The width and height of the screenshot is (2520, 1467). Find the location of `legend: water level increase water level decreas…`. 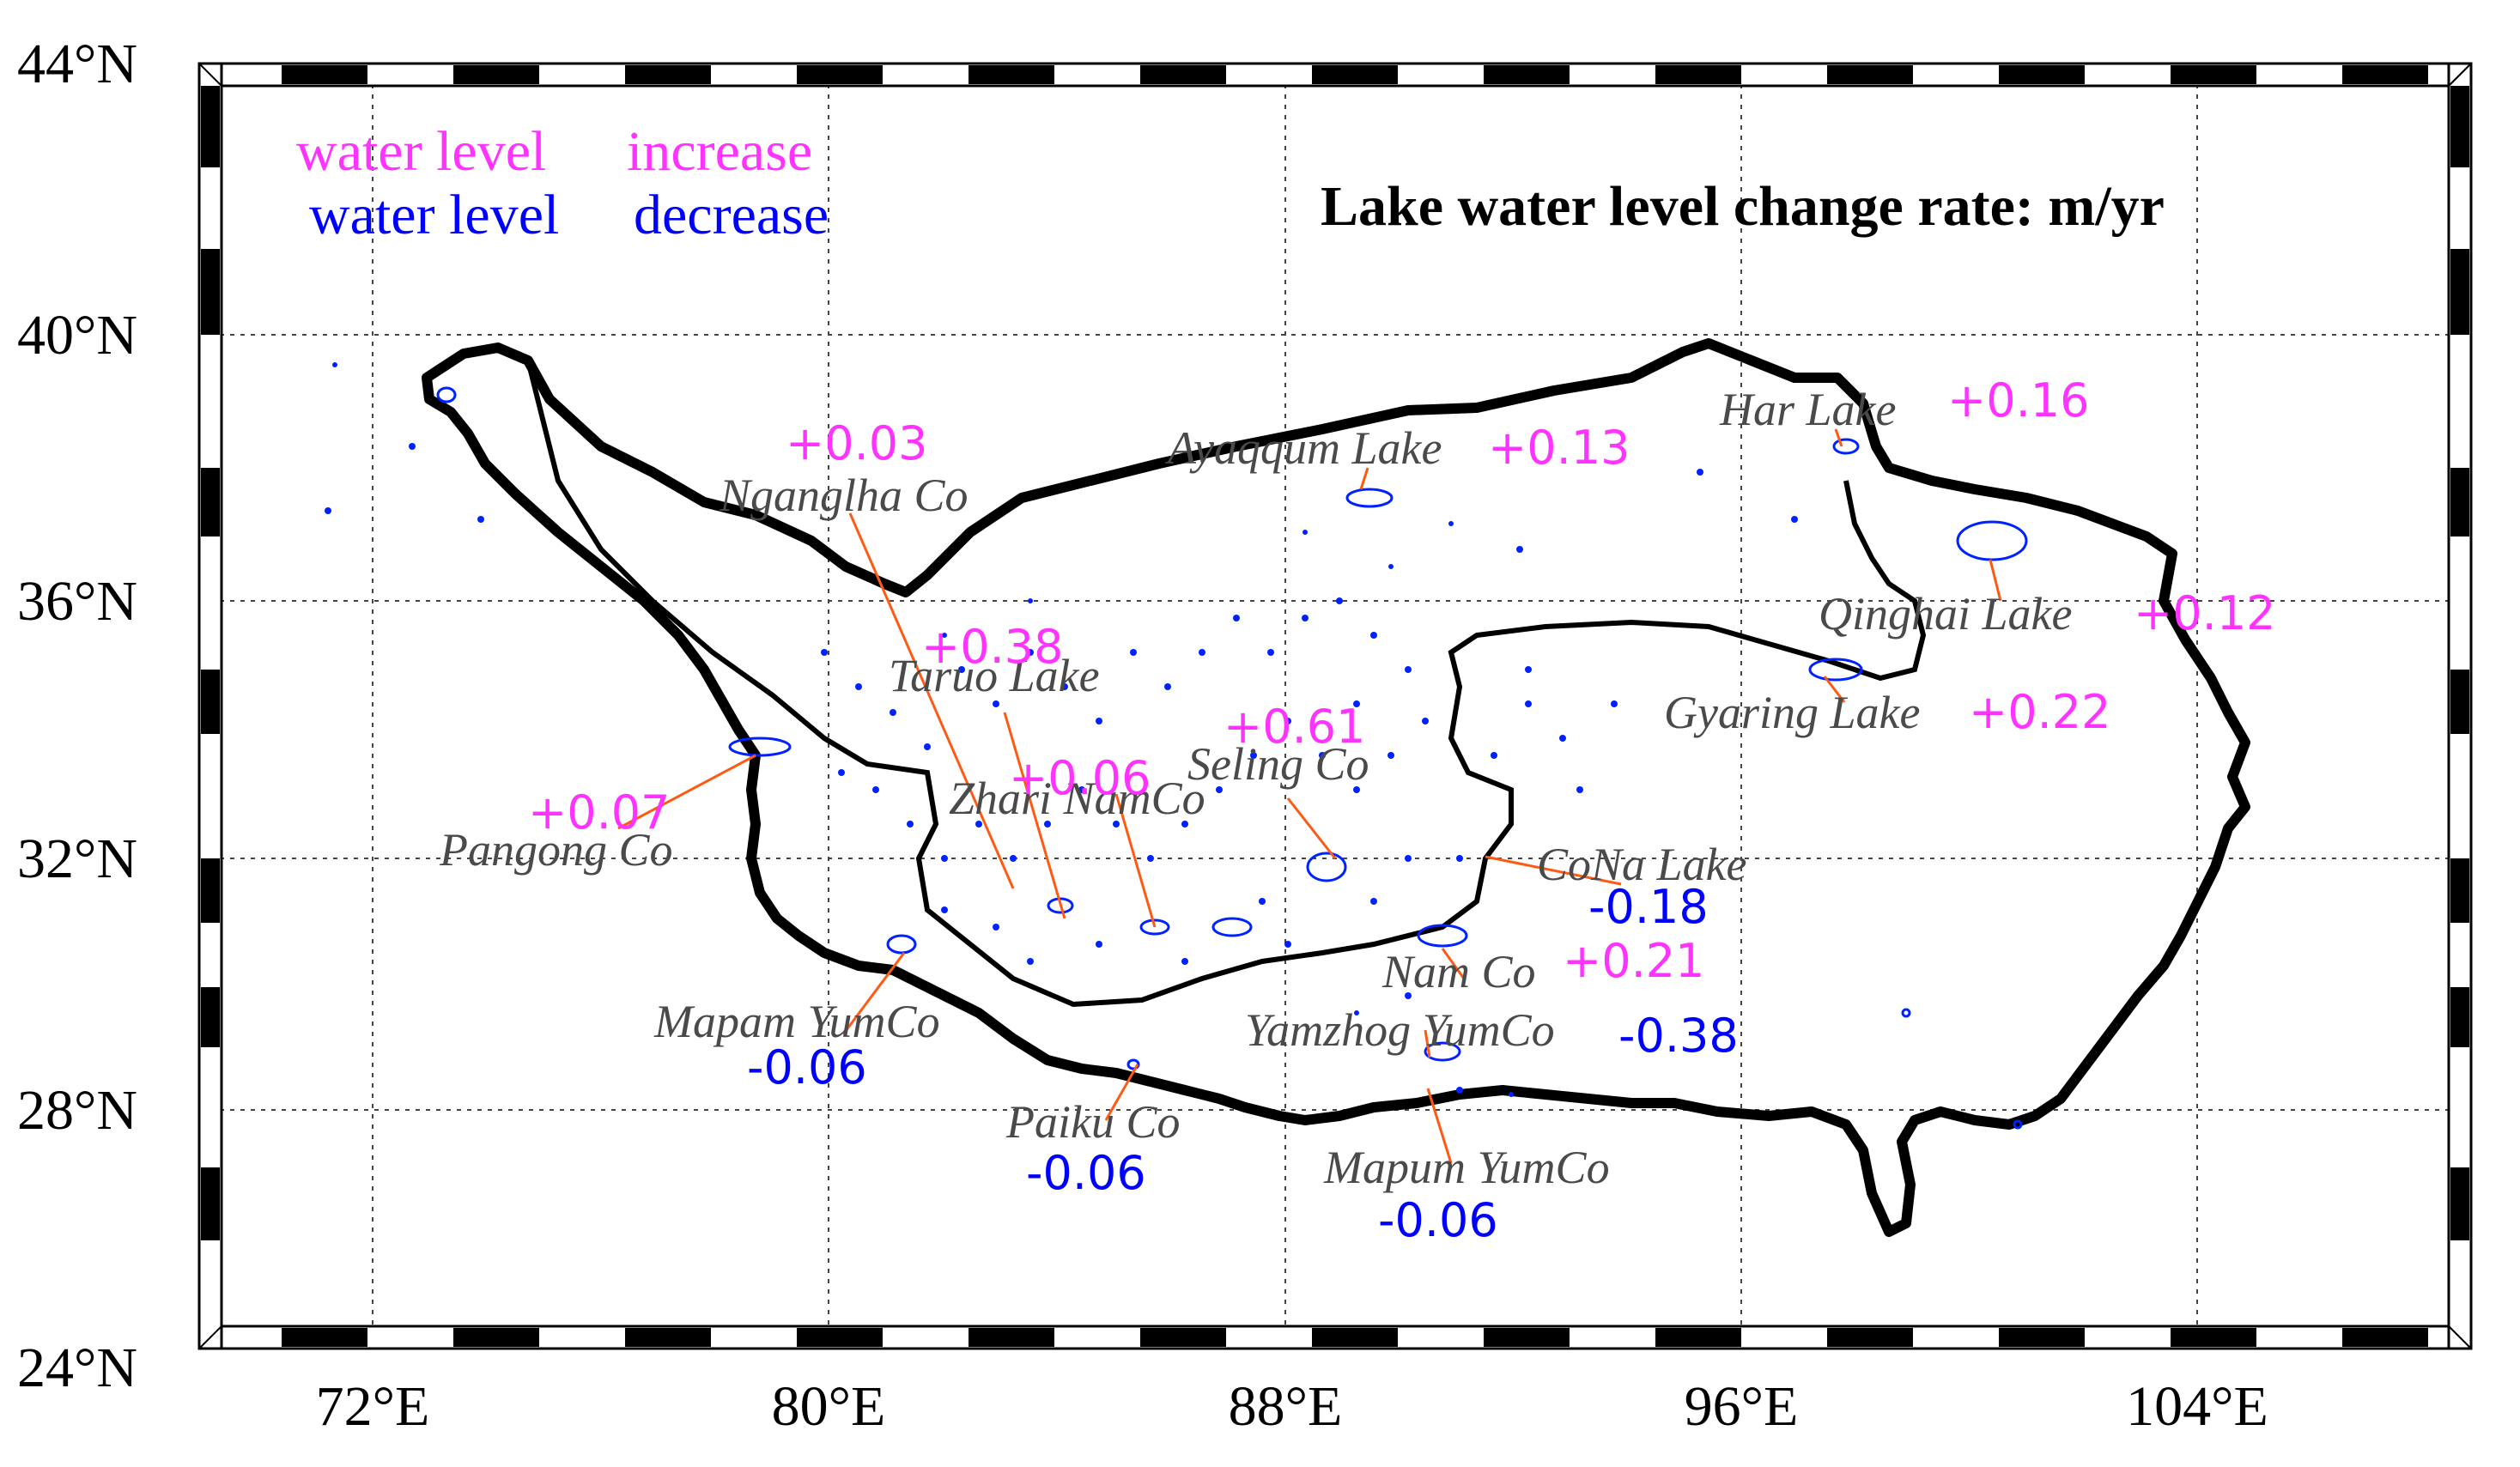

legend: water level increase water level decreas… is located at coordinates (563, 183).